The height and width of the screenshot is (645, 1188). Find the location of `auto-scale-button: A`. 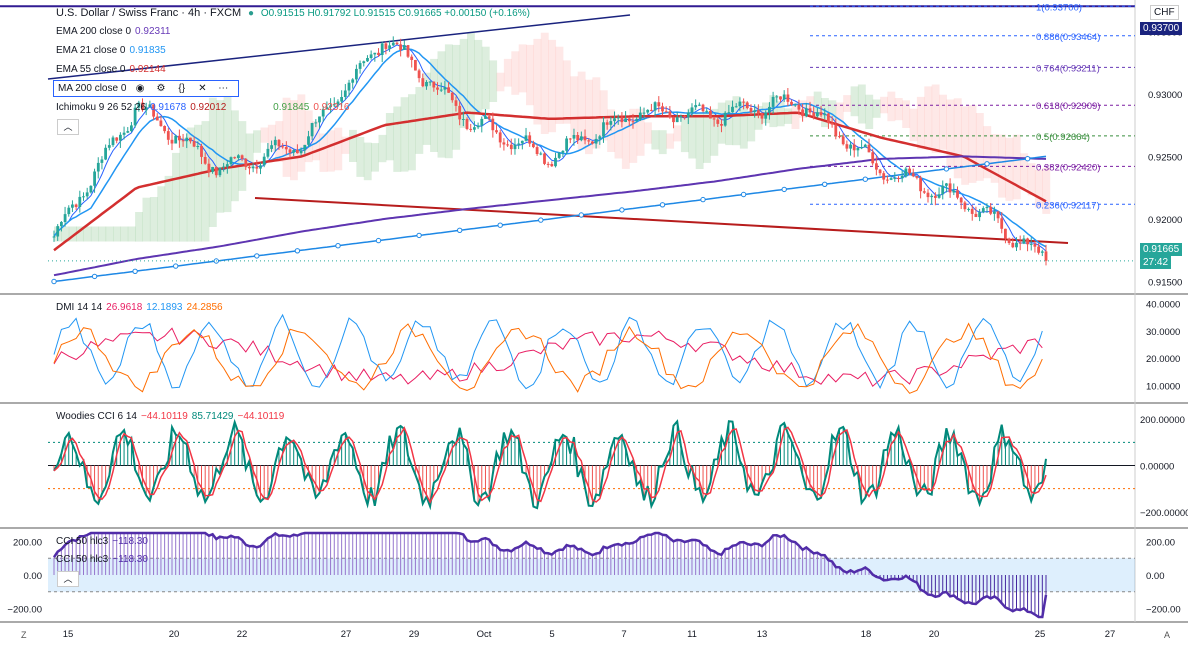

auto-scale-button: A is located at coordinates (1167, 635).